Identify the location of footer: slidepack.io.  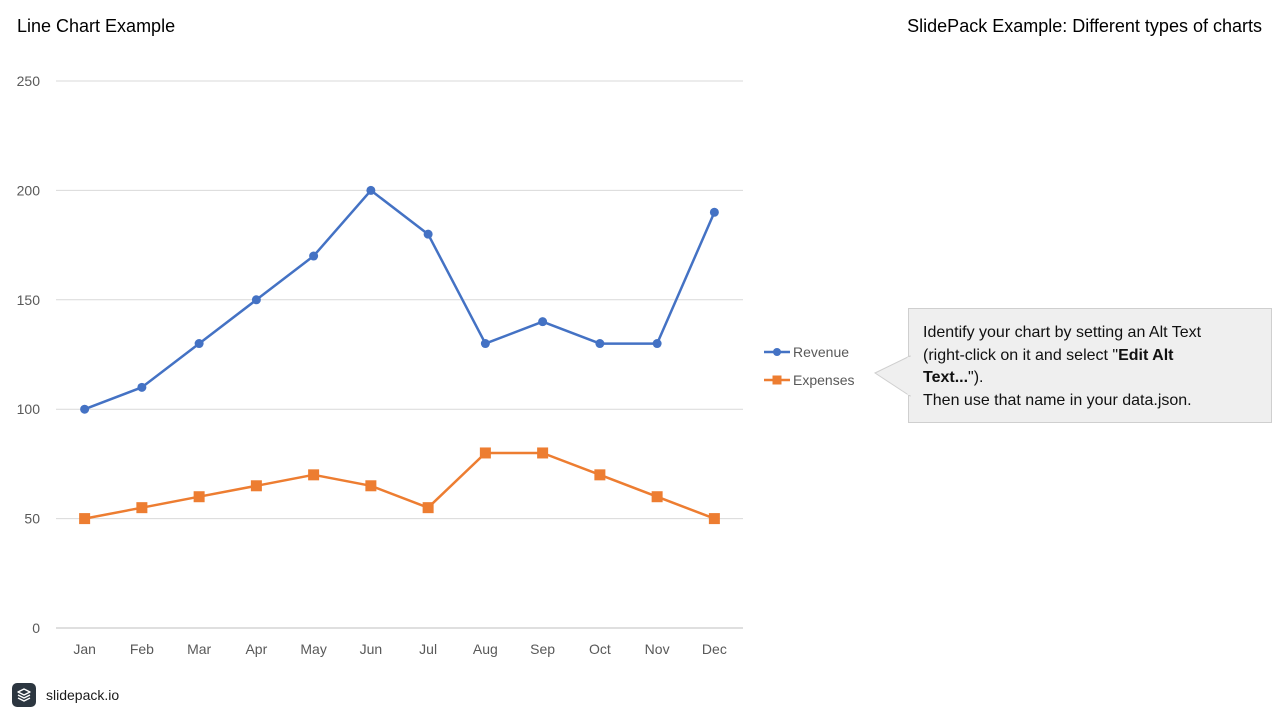
(65, 695).